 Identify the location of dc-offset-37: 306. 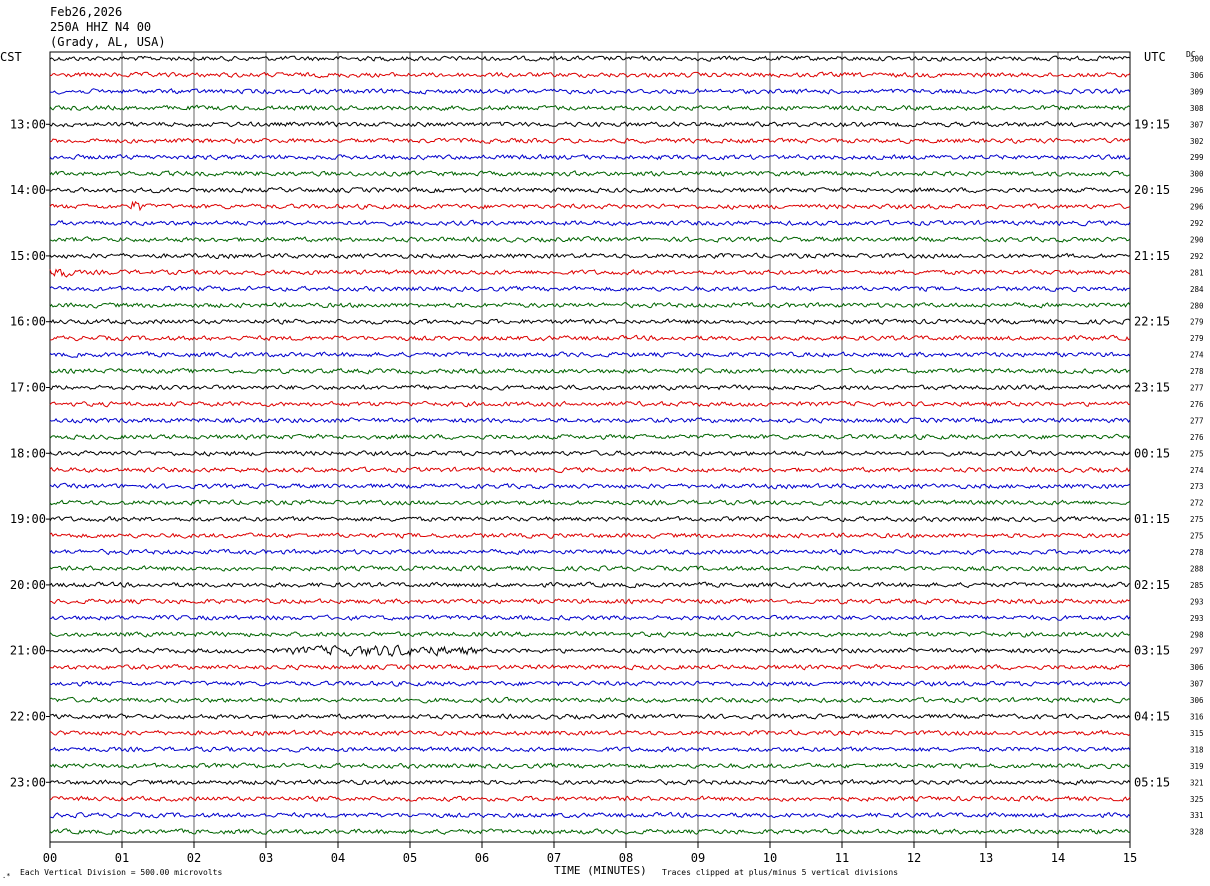
(1197, 667).